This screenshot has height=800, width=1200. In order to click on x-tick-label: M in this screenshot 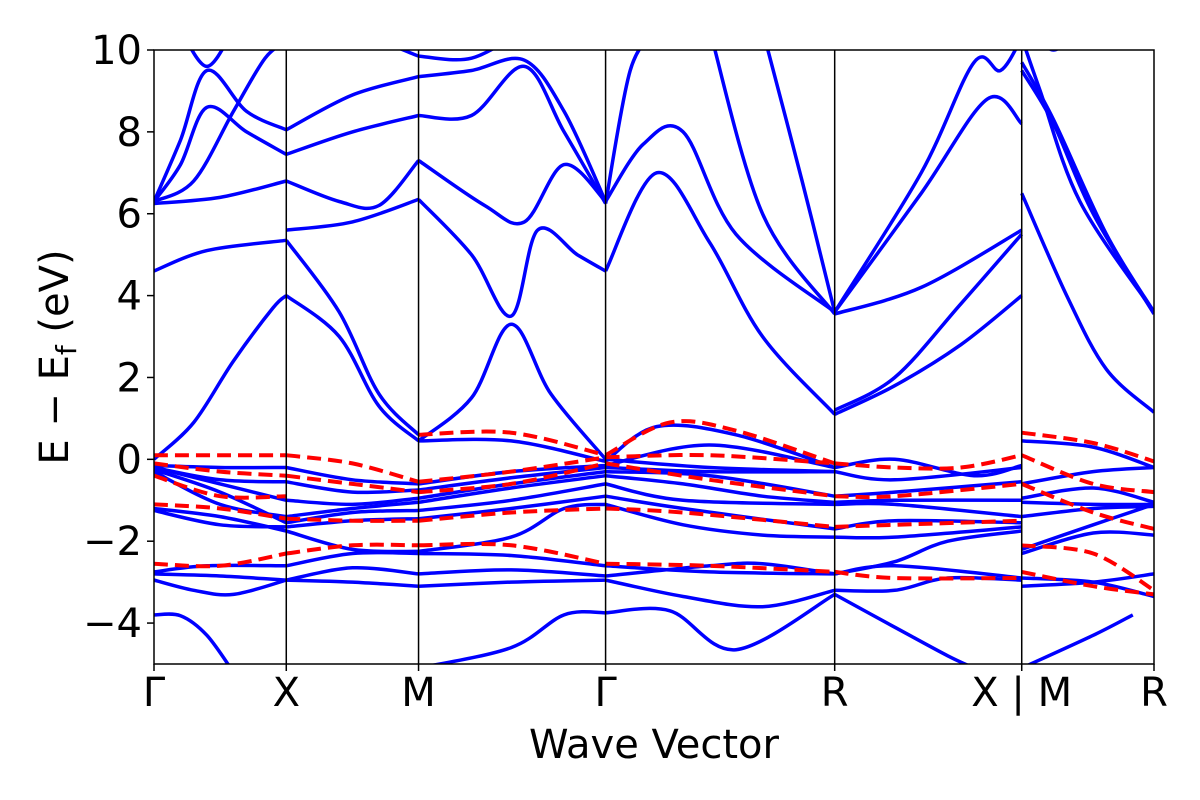, I will do `click(418, 693)`.